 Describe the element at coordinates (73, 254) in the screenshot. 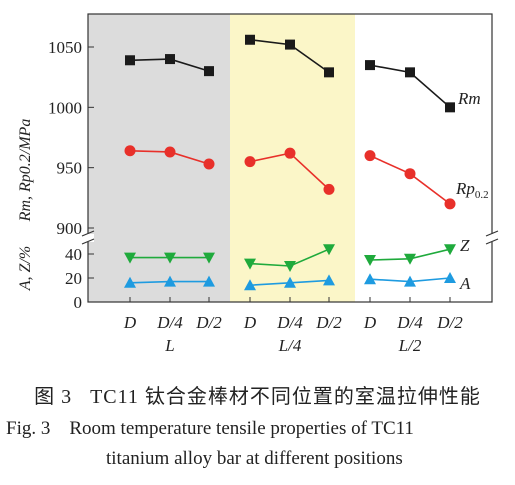

I see `ytick-label-bot-40: 40` at that location.